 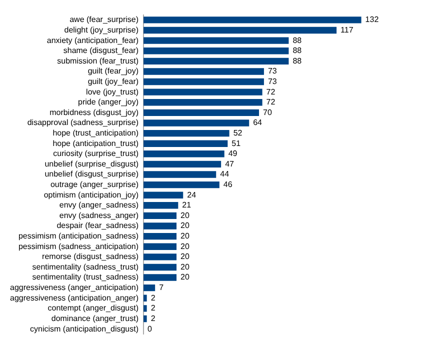 I want to click on y-tick-label: despair (fear_sadness), so click(x=97, y=225).